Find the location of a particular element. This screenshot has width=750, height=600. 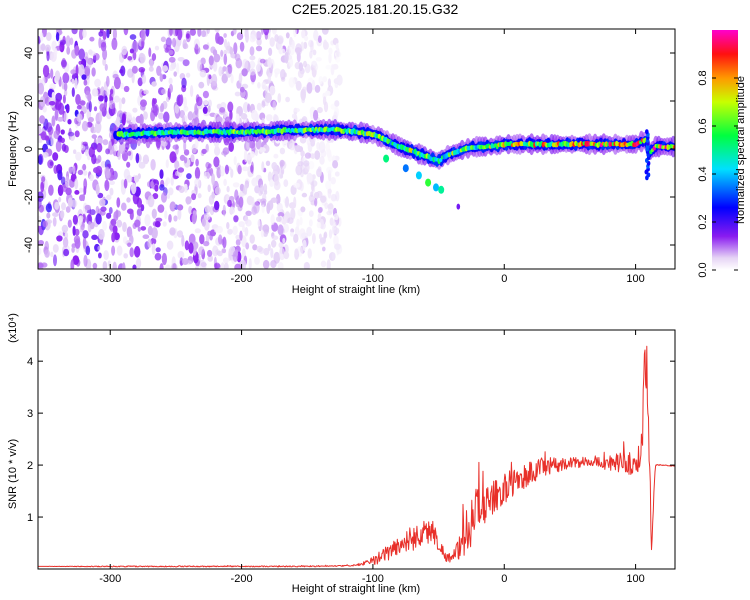

y-tick-label: 20 is located at coordinates (29, 101).